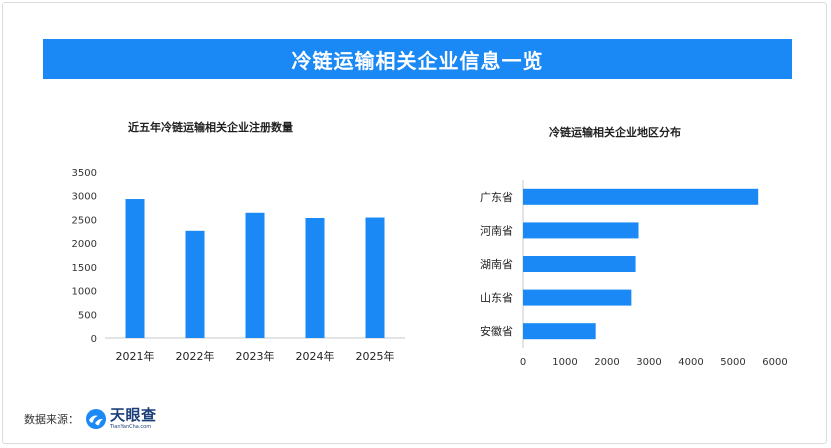 Image resolution: width=831 pixels, height=448 pixels. Describe the element at coordinates (133, 415) in the screenshot. I see `logo-name: 天眼查` at that location.